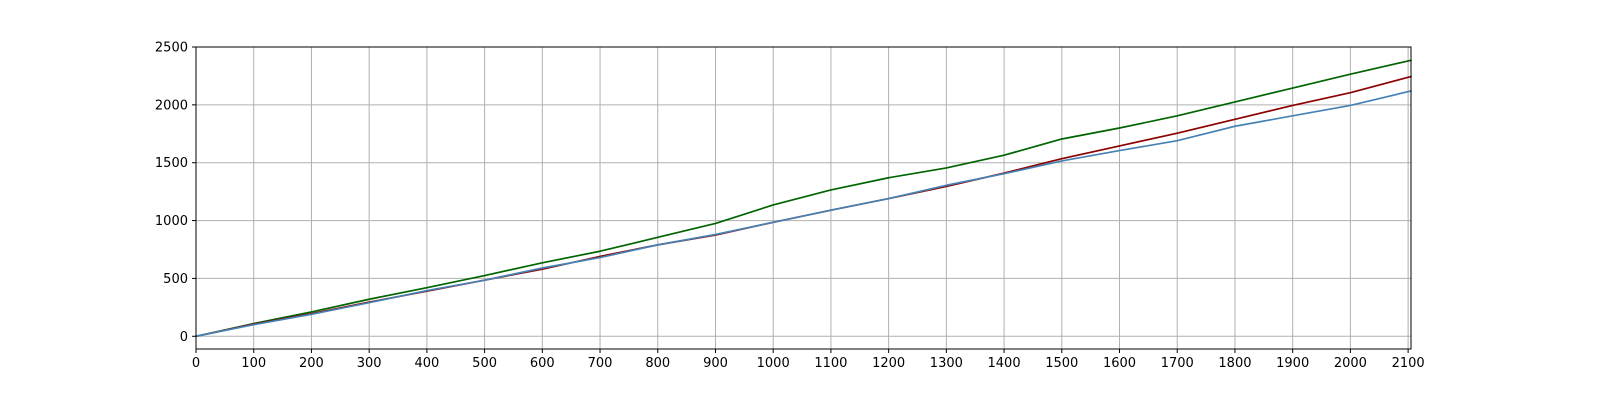 The image size is (1600, 400). Describe the element at coordinates (369, 363) in the screenshot. I see `x-tick-label: 300` at that location.